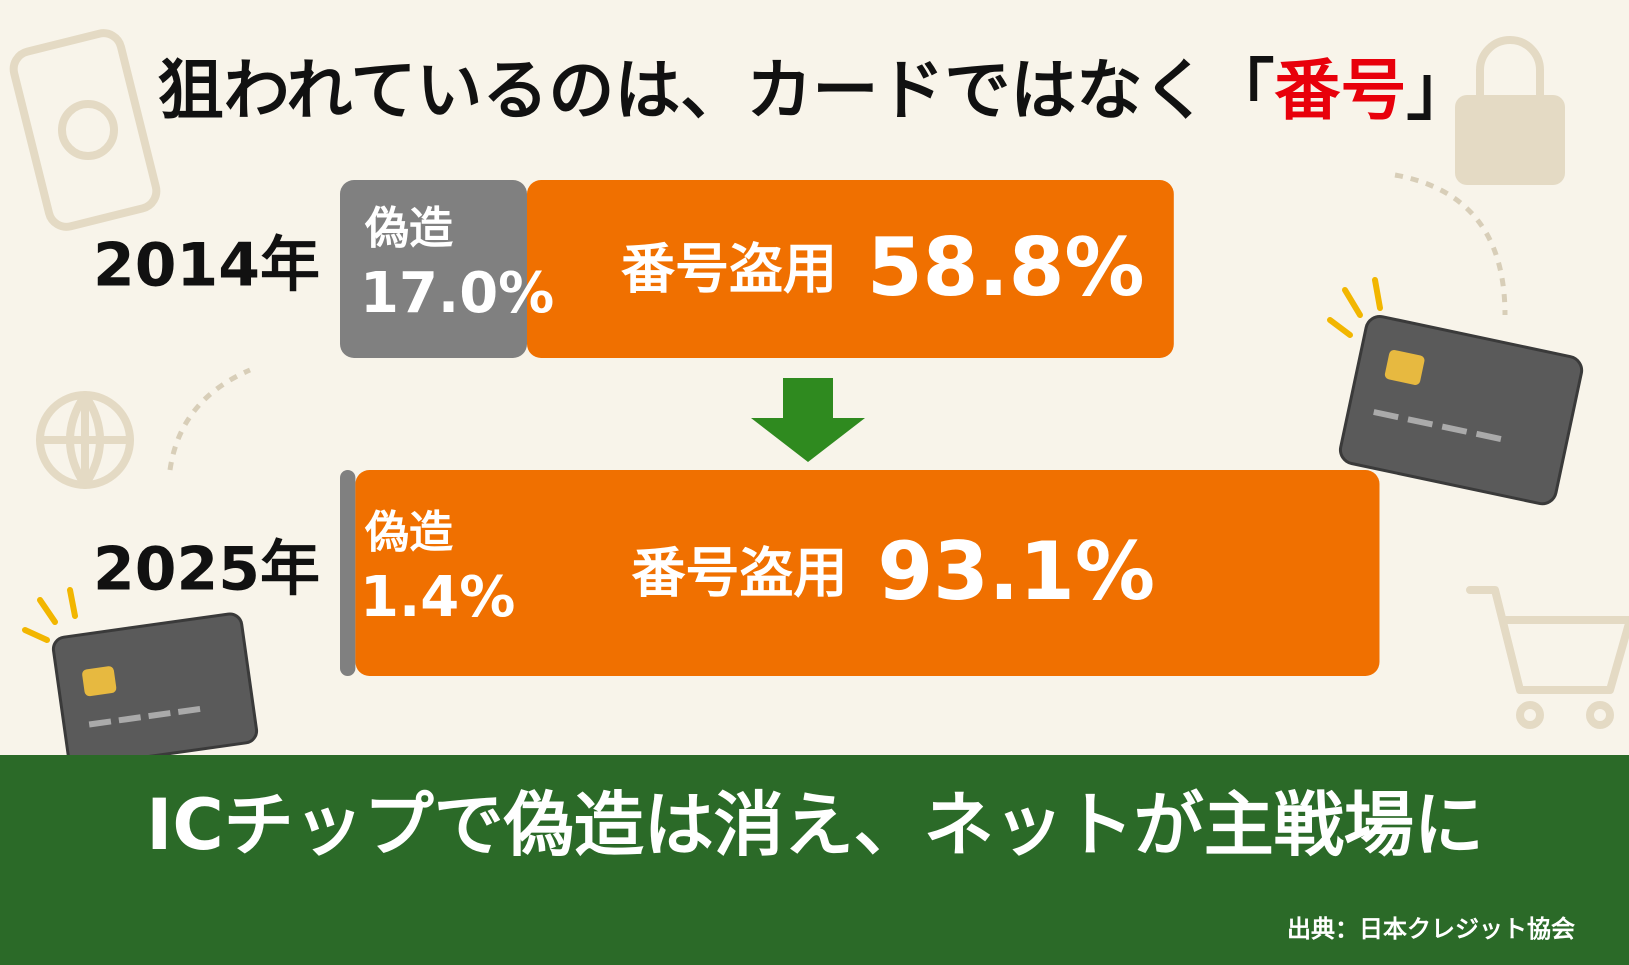 The width and height of the screenshot is (1629, 965). I want to click on value-label: 1.4%, so click(437, 597).